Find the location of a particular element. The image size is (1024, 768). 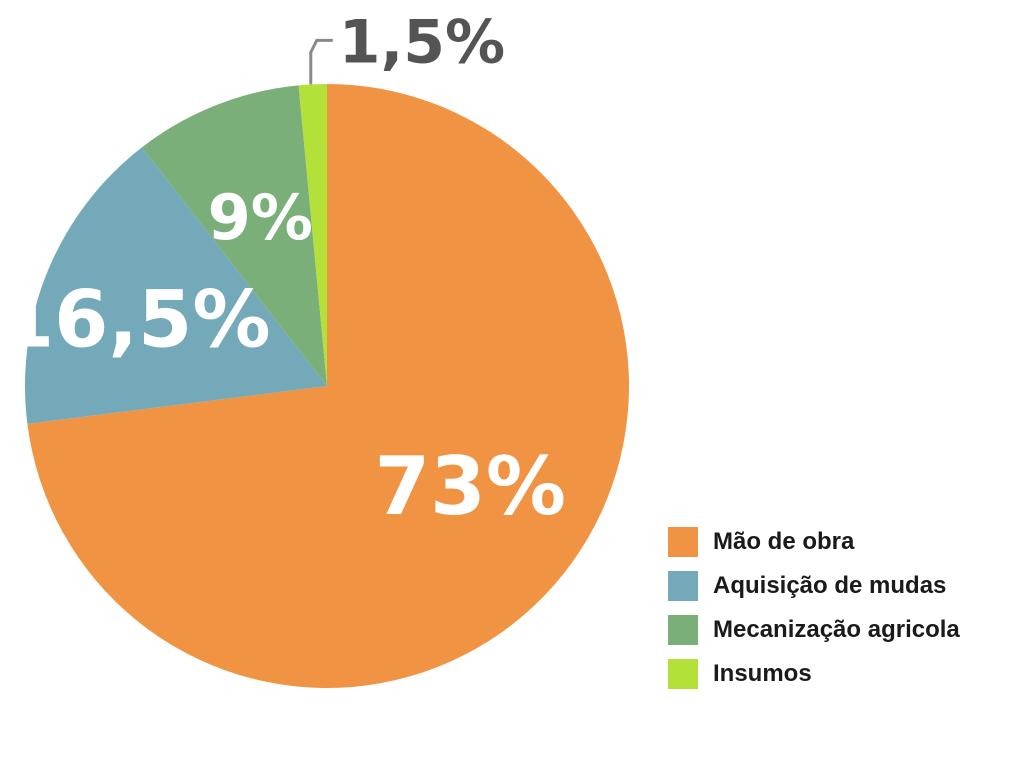

slice-insumos is located at coordinates (312, 235).